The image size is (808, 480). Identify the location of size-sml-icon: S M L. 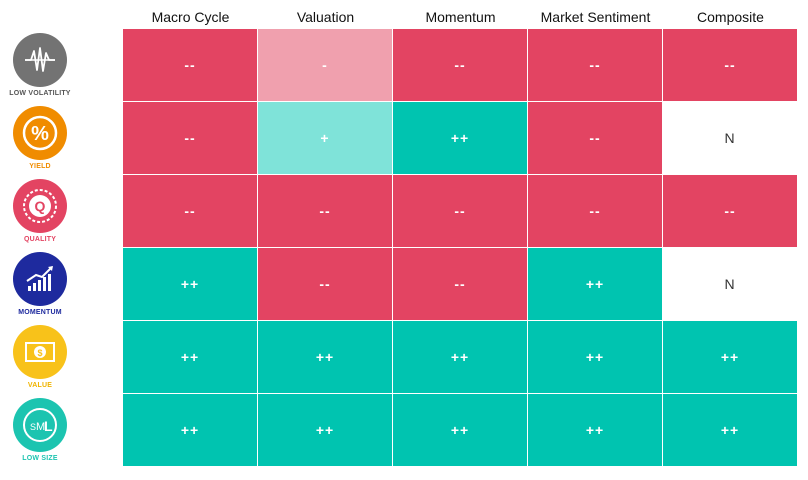
(40, 425).